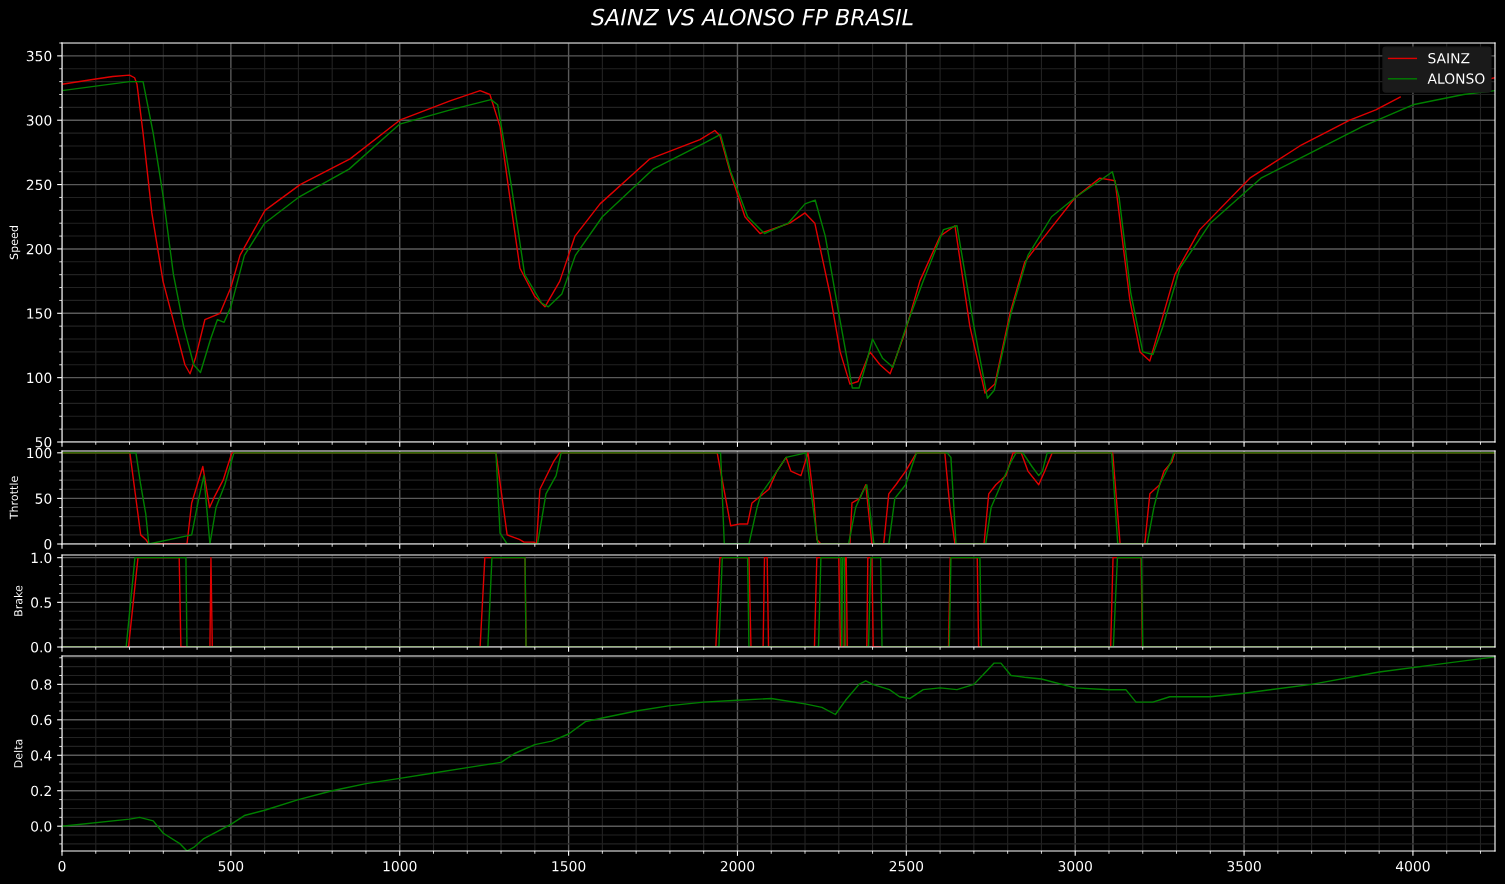  I want to click on y-tick-label: 300, so click(39, 120).